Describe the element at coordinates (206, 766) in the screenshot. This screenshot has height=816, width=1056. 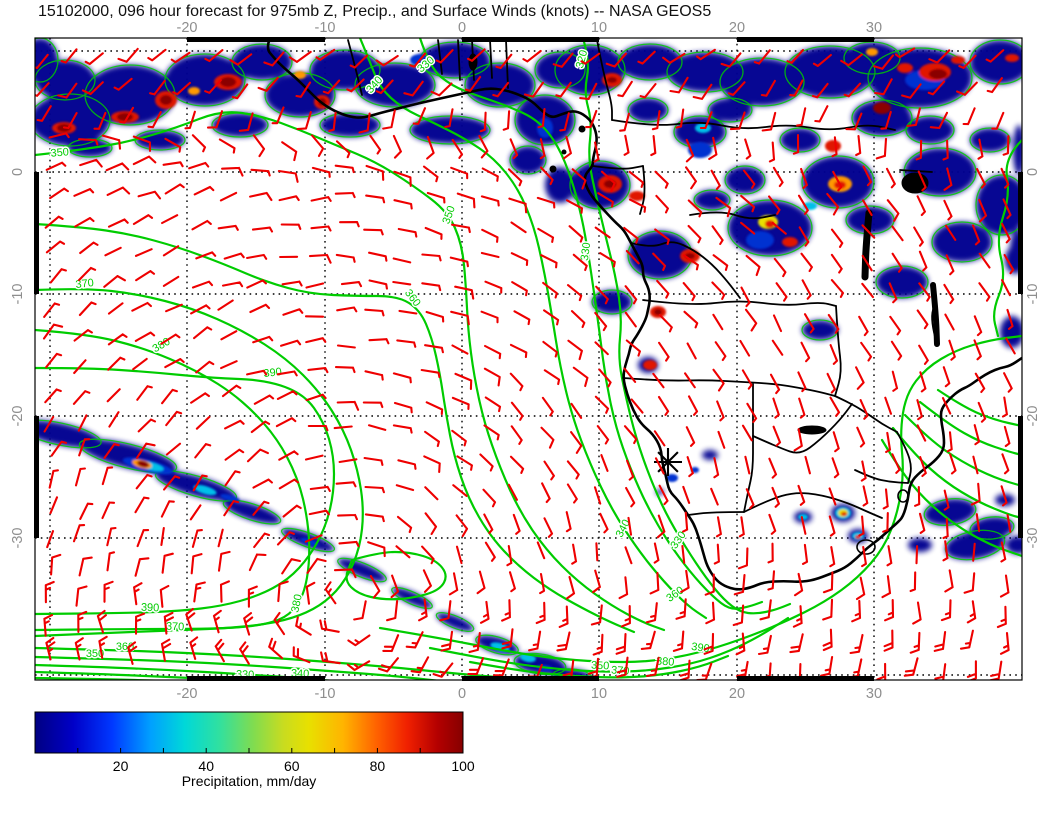
I see `colorbar-tick-label: 40` at that location.